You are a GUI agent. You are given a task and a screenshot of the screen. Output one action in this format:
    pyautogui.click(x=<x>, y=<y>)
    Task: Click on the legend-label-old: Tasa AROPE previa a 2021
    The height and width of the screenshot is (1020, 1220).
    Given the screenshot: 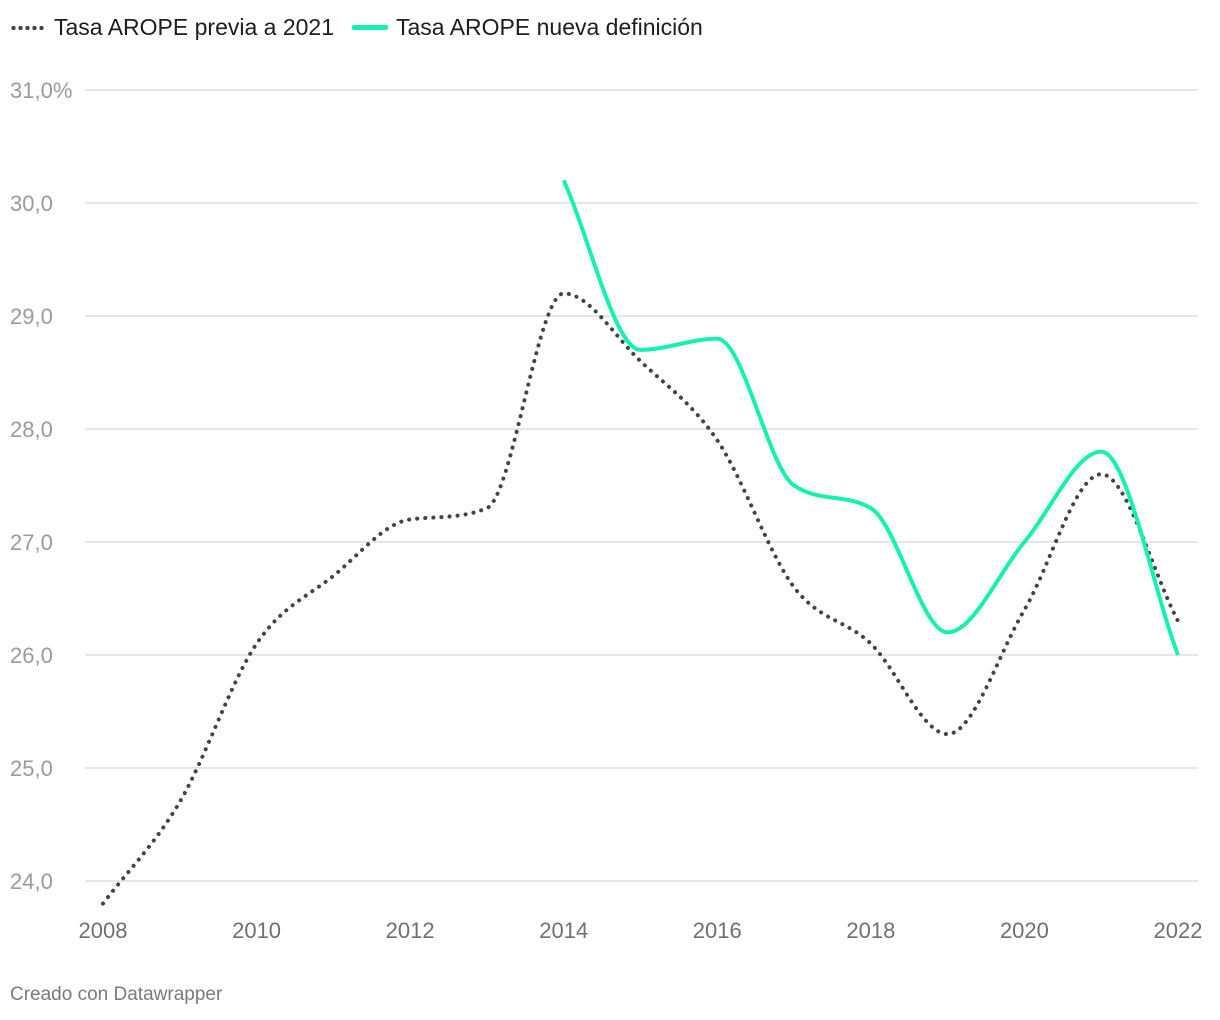 What is the action you would take?
    pyautogui.click(x=194, y=27)
    